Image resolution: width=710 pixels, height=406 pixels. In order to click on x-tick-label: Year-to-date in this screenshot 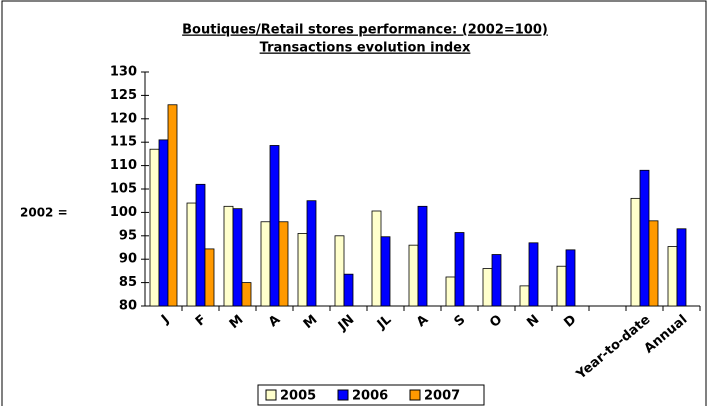, I will do `click(613, 347)`.